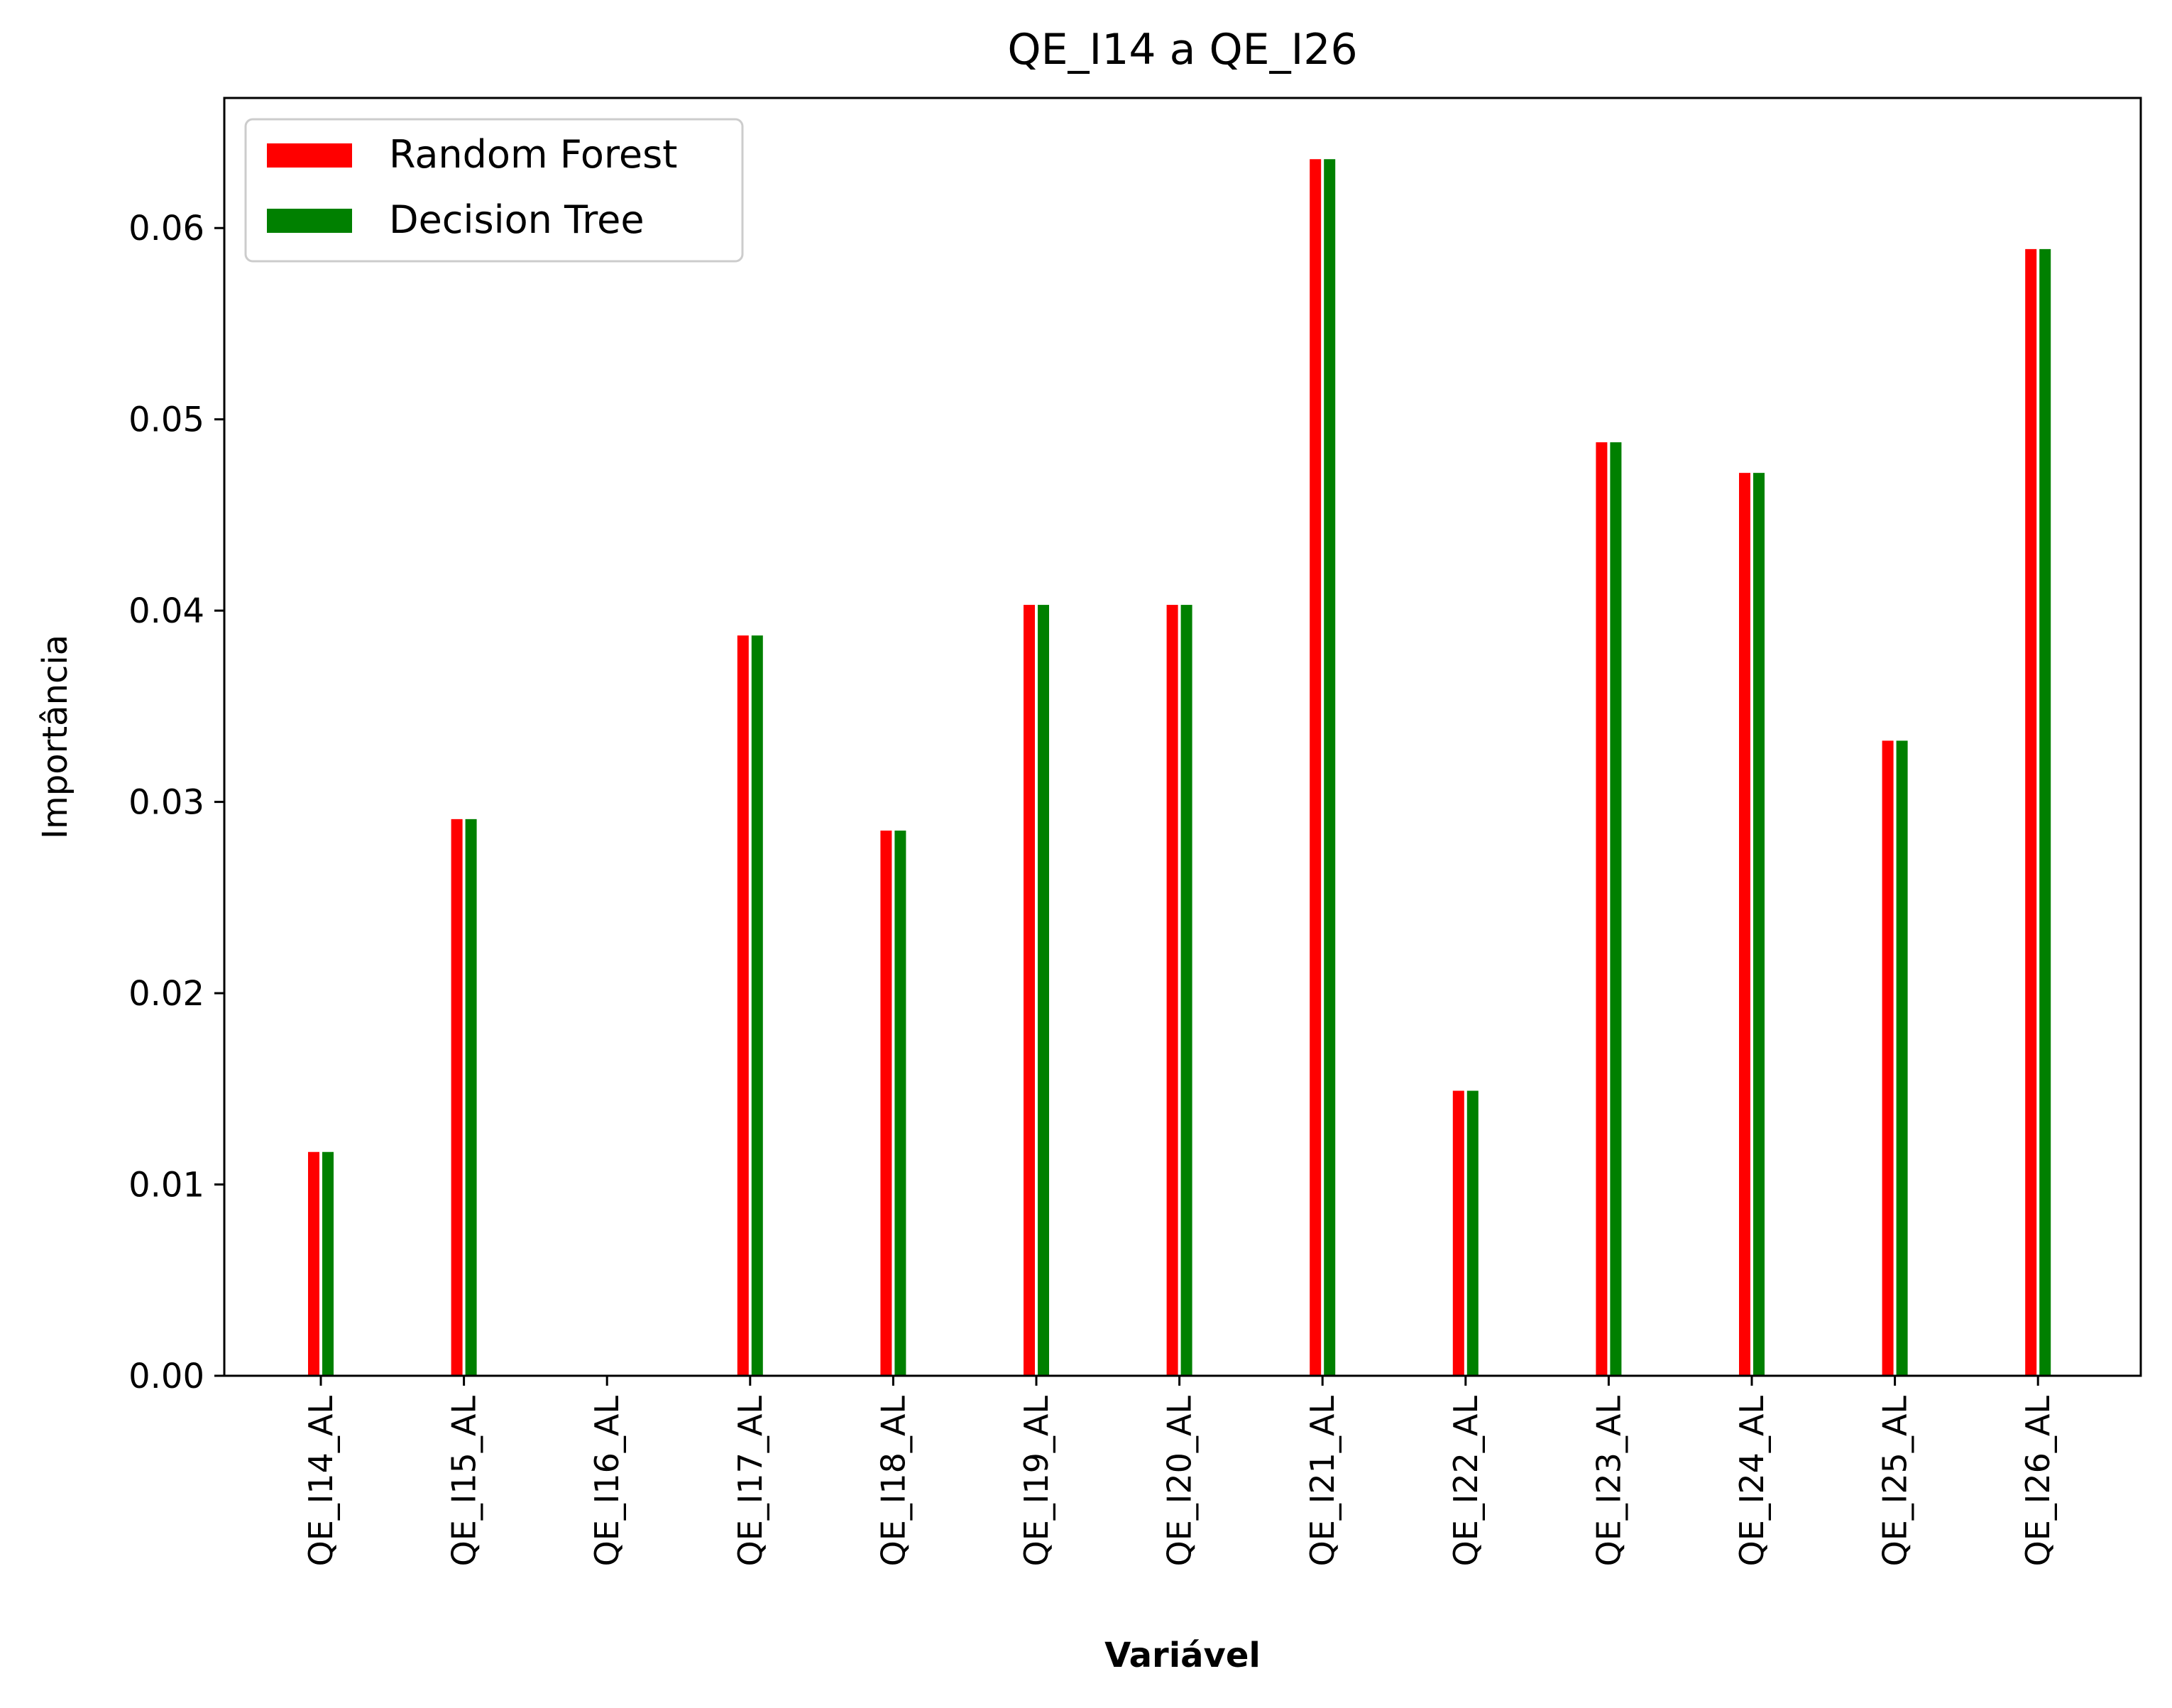 This screenshot has width=2172, height=1708. I want to click on bar-random-forest-qe-i26-al, so click(2031, 812).